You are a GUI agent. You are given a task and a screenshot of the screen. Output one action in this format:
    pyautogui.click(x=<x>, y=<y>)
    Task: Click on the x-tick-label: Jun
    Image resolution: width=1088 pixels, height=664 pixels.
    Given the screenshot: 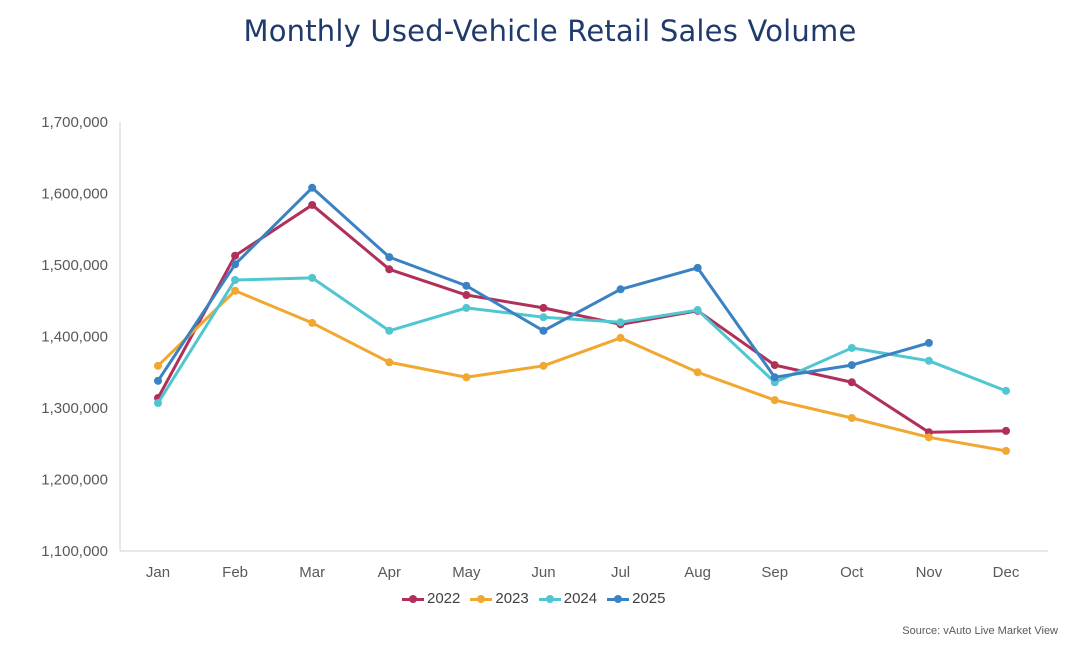 What is the action you would take?
    pyautogui.click(x=543, y=572)
    